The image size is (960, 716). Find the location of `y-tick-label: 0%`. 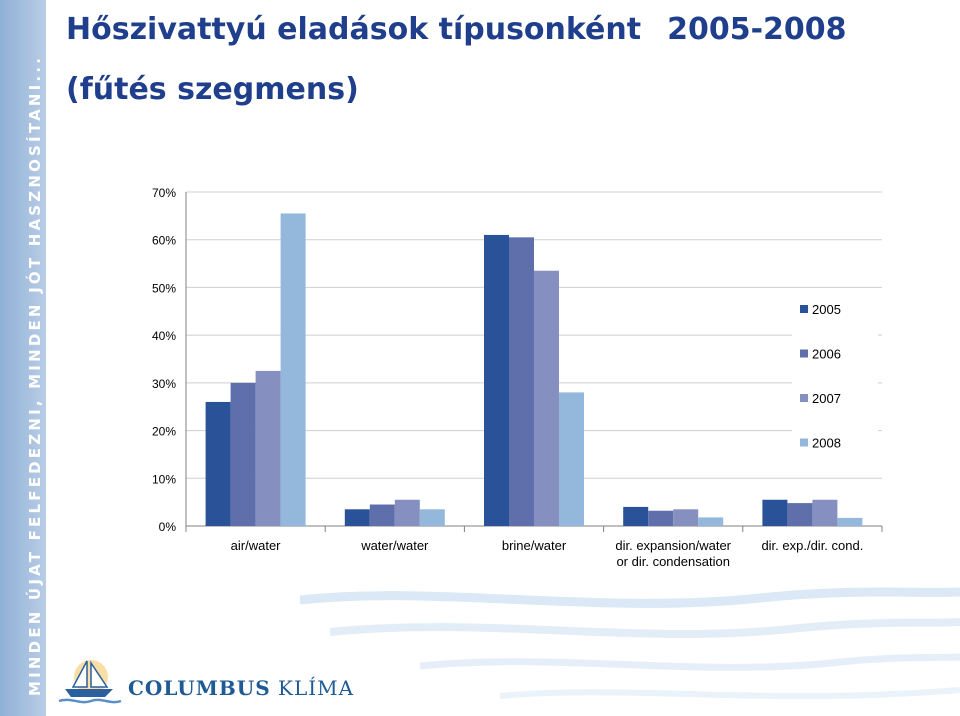

y-tick-label: 0% is located at coordinates (168, 527).